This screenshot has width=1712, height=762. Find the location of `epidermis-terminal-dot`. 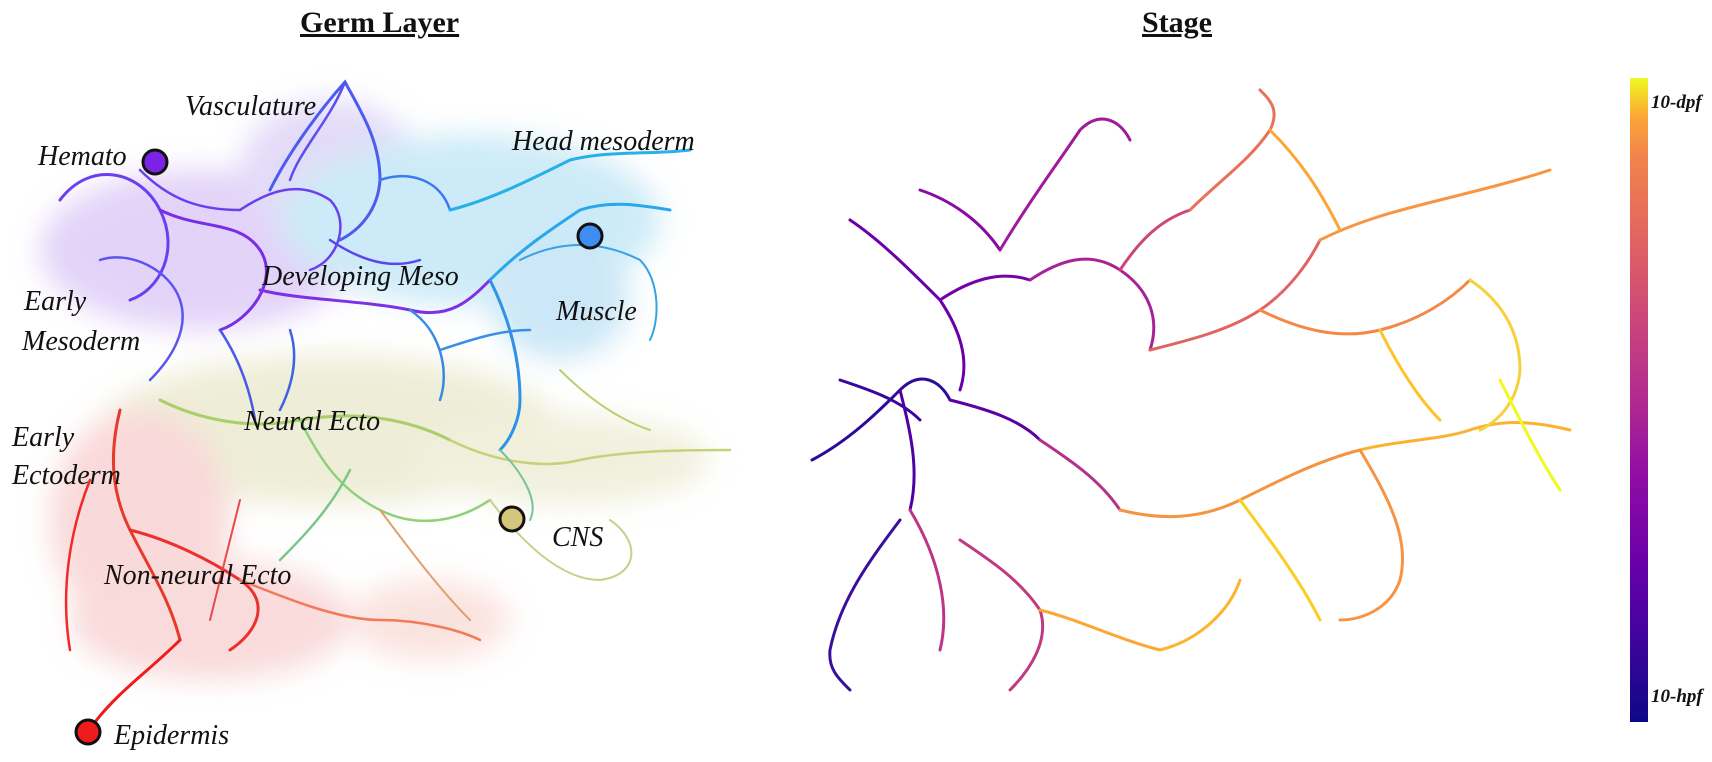

epidermis-terminal-dot is located at coordinates (88, 732).